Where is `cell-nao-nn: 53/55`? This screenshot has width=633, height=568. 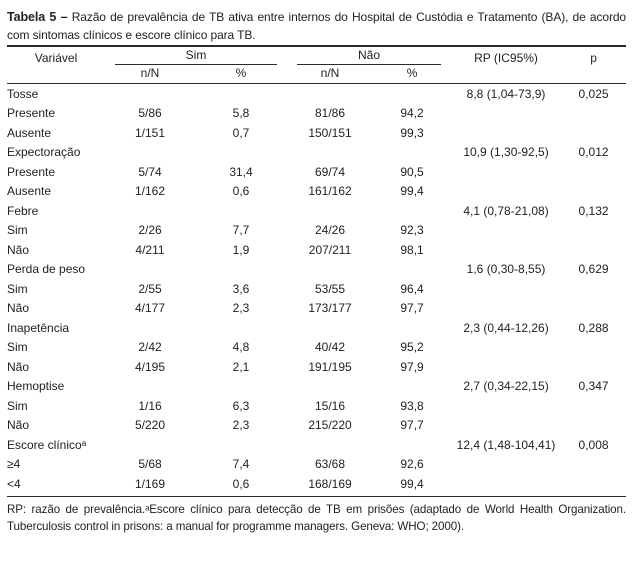 cell-nao-nn: 53/55 is located at coordinates (330, 288).